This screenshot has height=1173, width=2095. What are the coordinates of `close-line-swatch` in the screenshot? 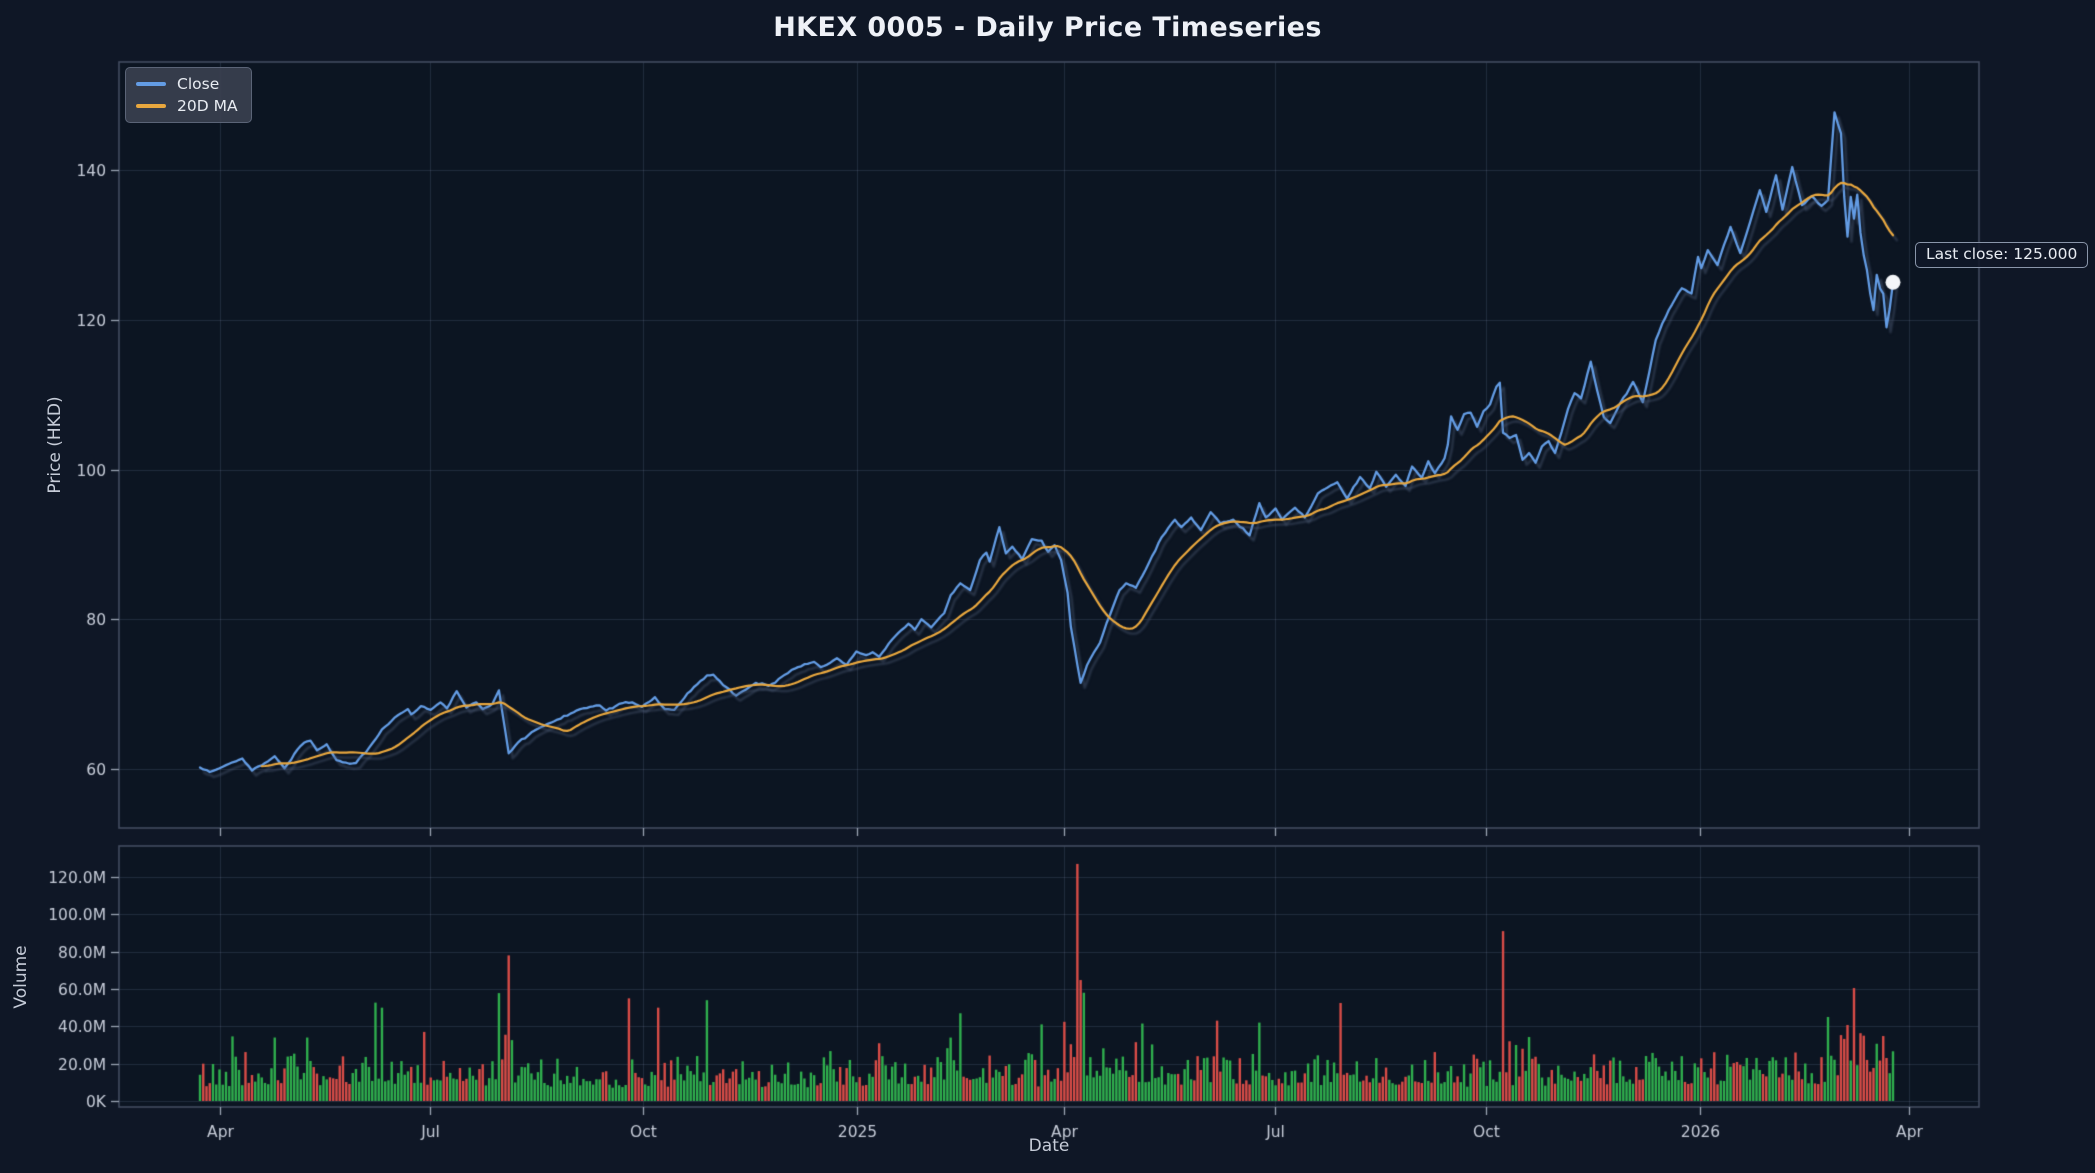 It's located at (151, 84).